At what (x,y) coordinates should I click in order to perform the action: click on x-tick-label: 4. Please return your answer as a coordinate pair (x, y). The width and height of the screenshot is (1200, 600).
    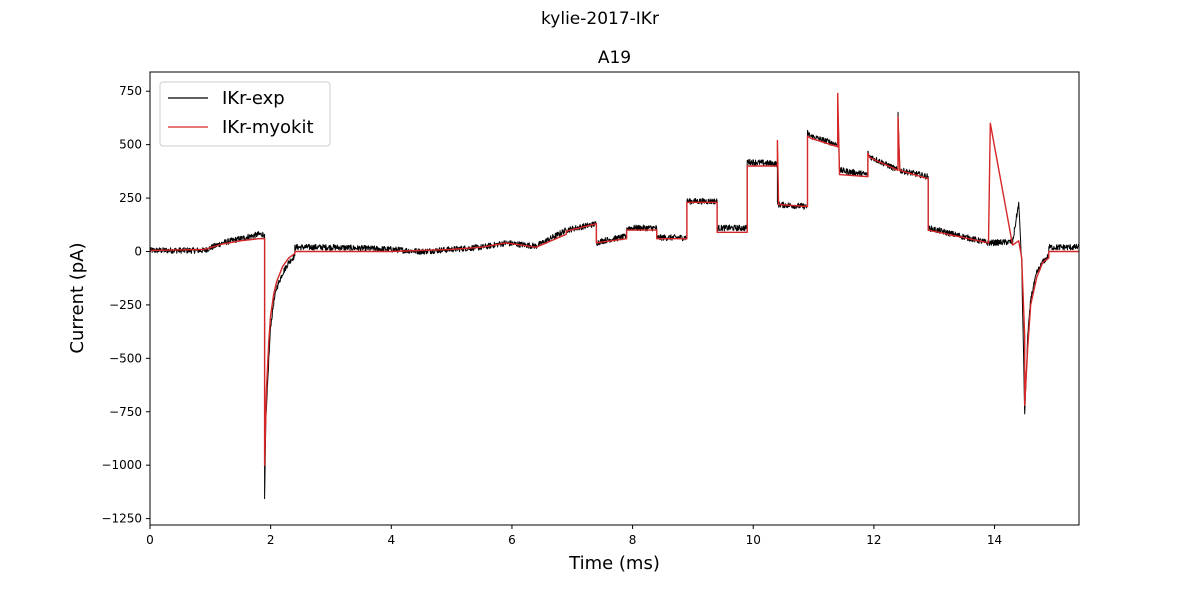
    Looking at the image, I should click on (391, 540).